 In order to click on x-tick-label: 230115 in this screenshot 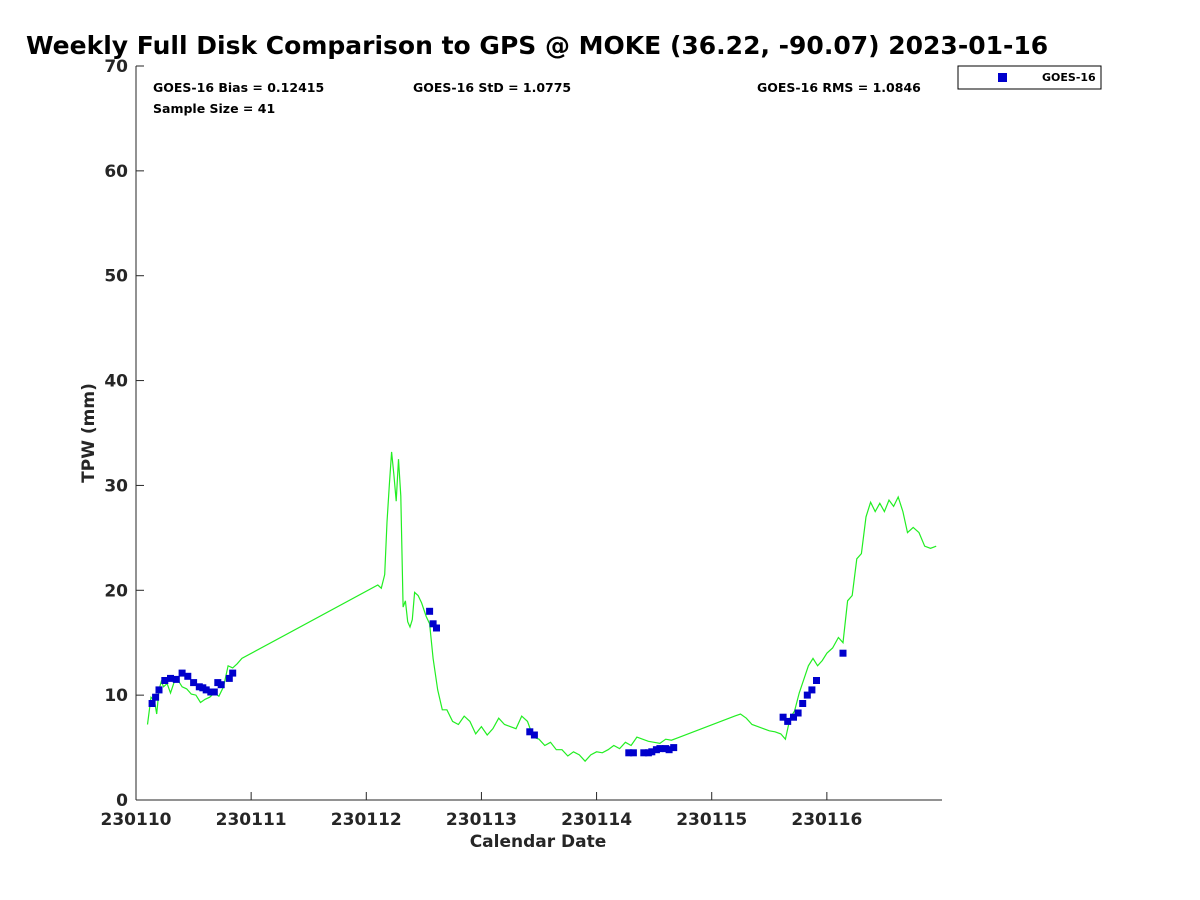, I will do `click(711, 820)`.